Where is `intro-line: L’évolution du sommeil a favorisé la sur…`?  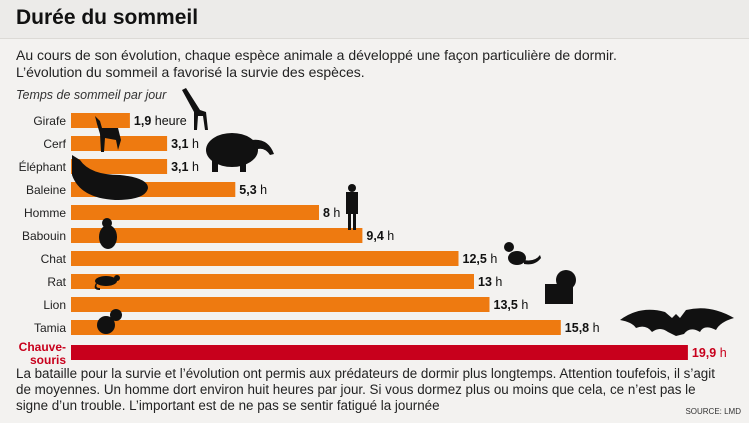
intro-line: L’évolution du sommeil a favorisé la sur… is located at coordinates (190, 72).